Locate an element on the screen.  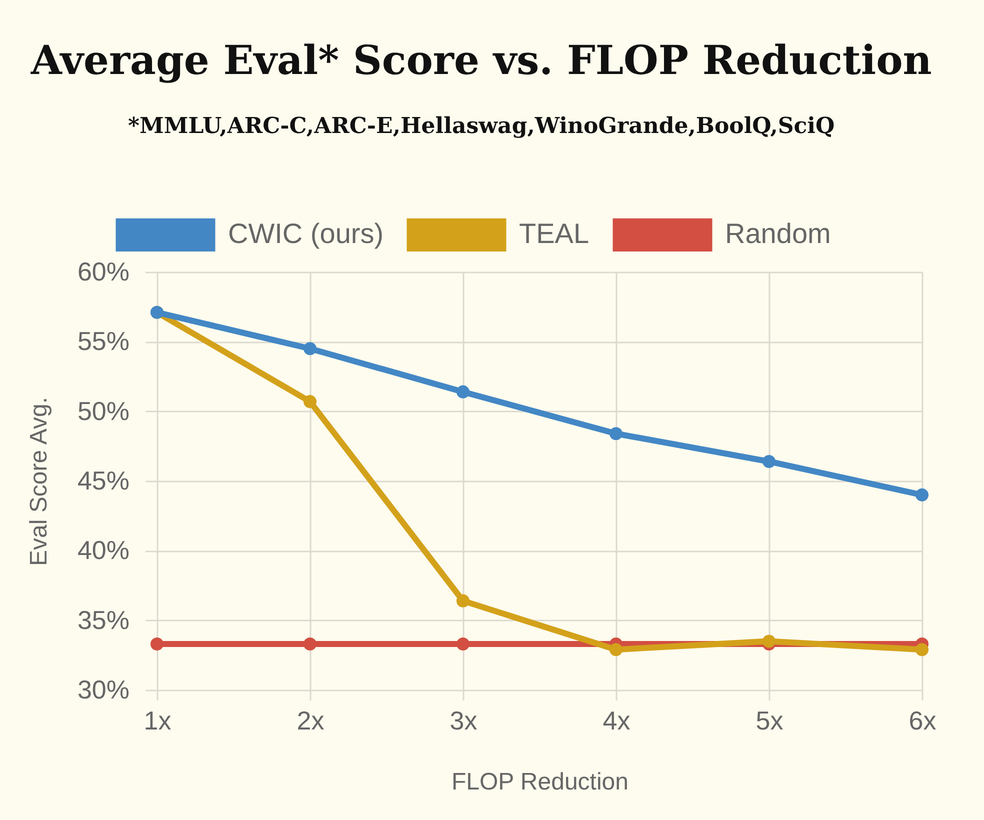
y-tick-label: 35% is located at coordinates (103, 619).